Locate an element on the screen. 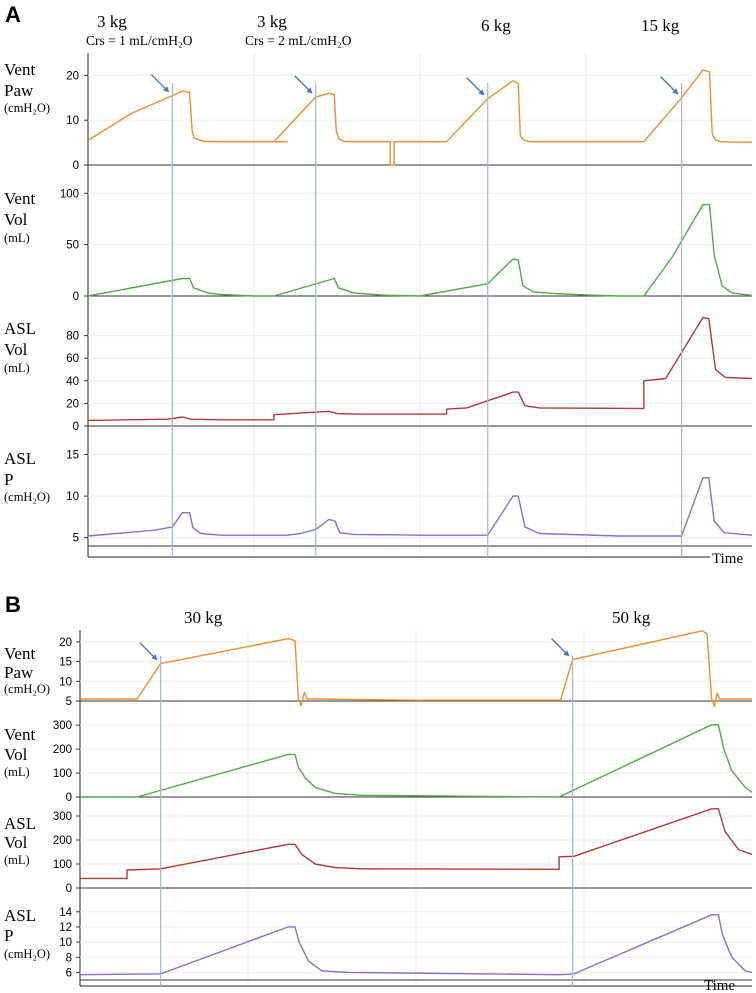 This screenshot has height=993, width=756. b-ventvol-series-line is located at coordinates (416, 761).